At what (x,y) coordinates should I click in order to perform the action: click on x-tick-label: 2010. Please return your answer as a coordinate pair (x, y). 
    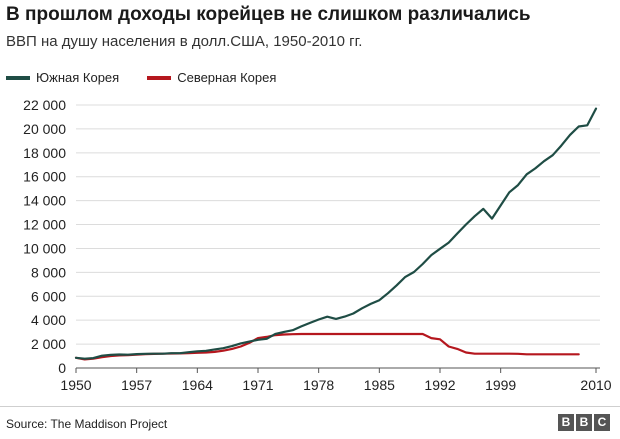
    Looking at the image, I should click on (595, 385).